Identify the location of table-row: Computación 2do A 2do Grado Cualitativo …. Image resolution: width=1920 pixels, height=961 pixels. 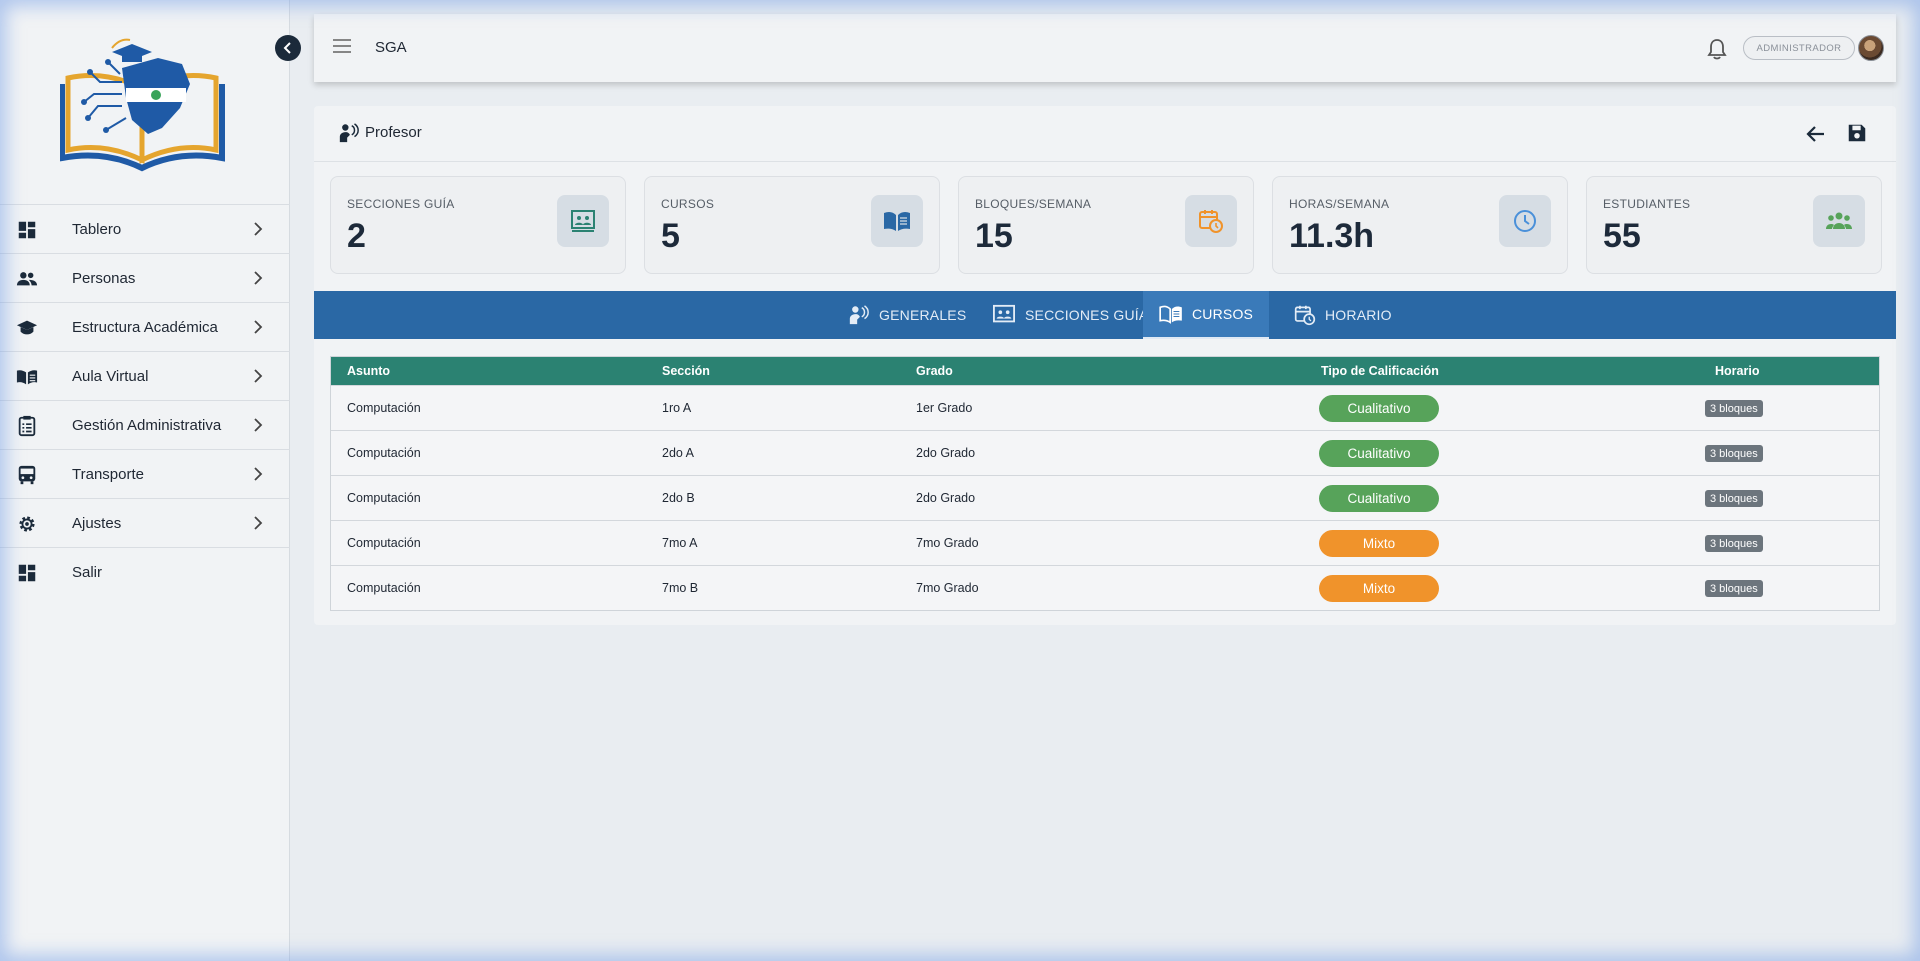
(1105, 452).